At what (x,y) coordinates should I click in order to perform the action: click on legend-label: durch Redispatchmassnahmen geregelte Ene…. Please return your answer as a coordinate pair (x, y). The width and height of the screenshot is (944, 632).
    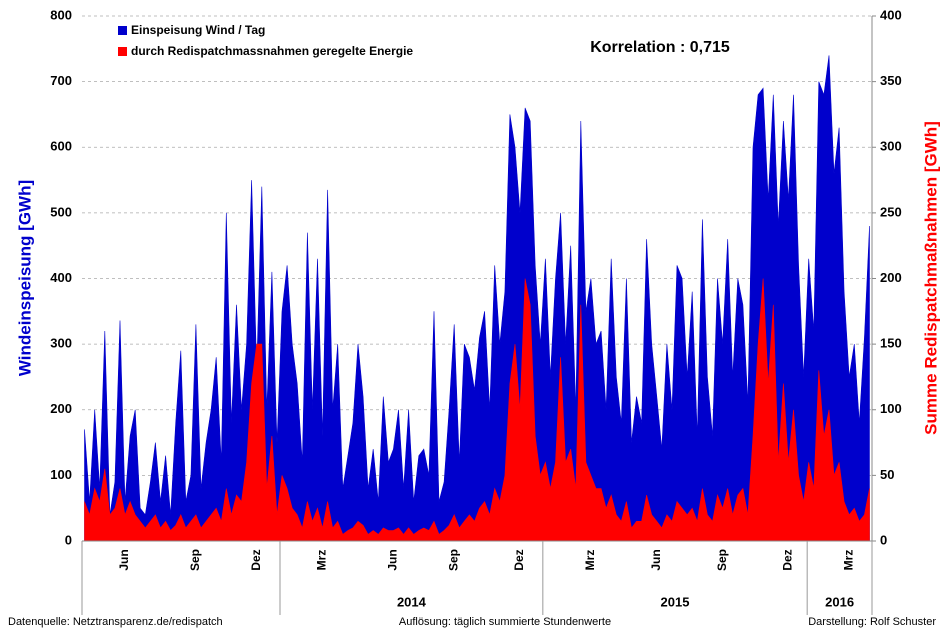
    Looking at the image, I should click on (272, 51).